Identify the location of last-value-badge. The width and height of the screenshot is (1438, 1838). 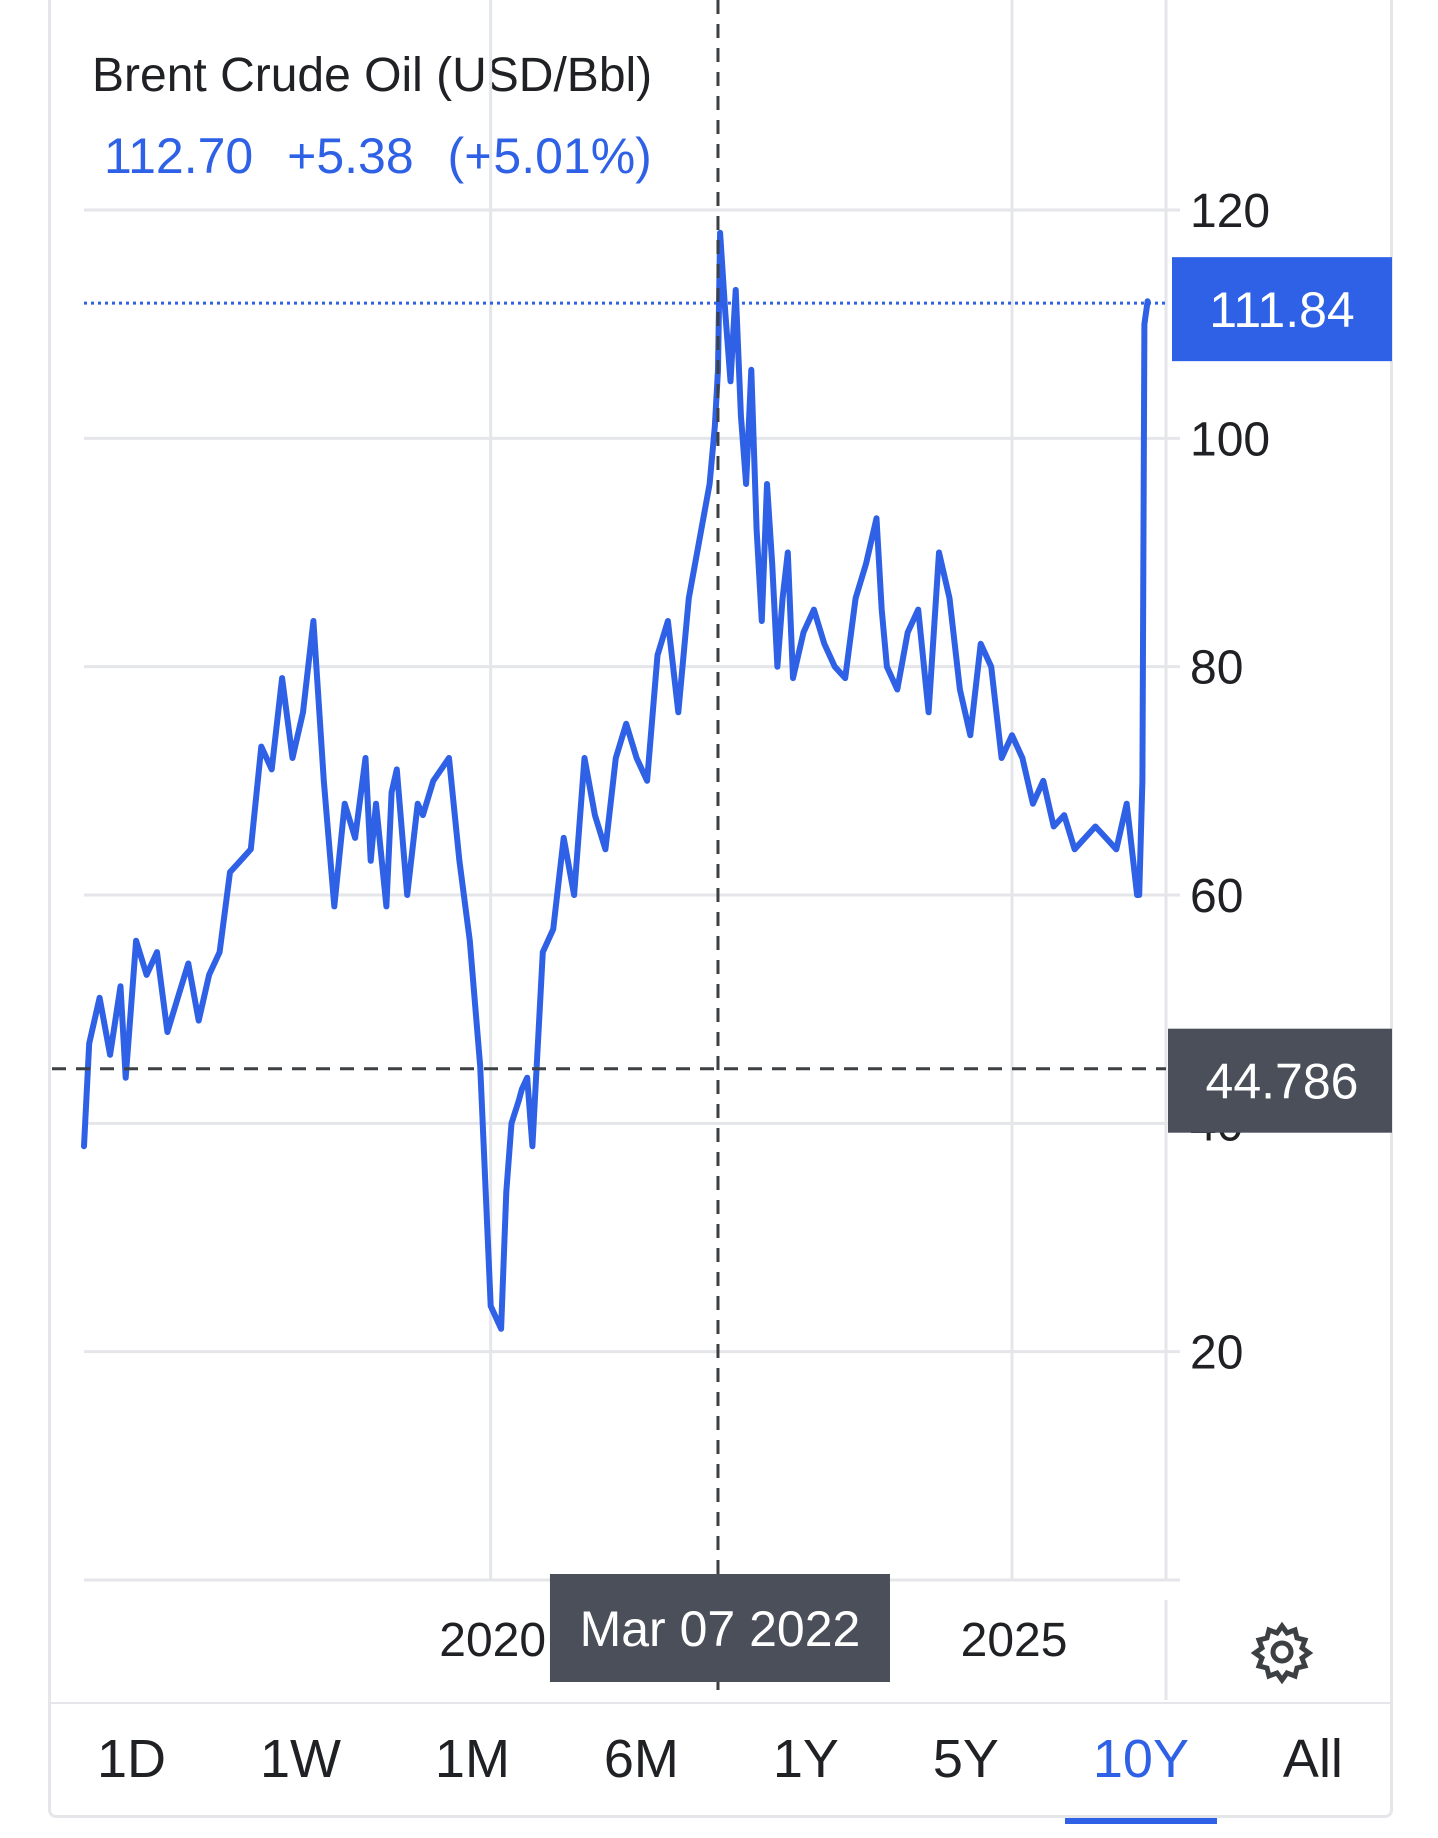
(1282, 309).